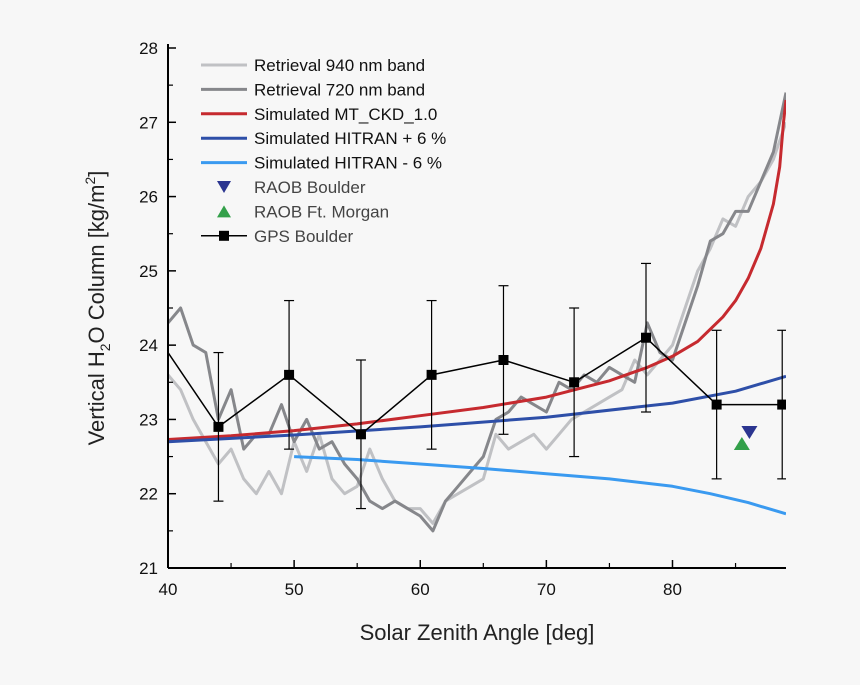 The height and width of the screenshot is (685, 860). Describe the element at coordinates (477, 632) in the screenshot. I see `x-axis-title: Solar Zenith Angle [deg]` at that location.